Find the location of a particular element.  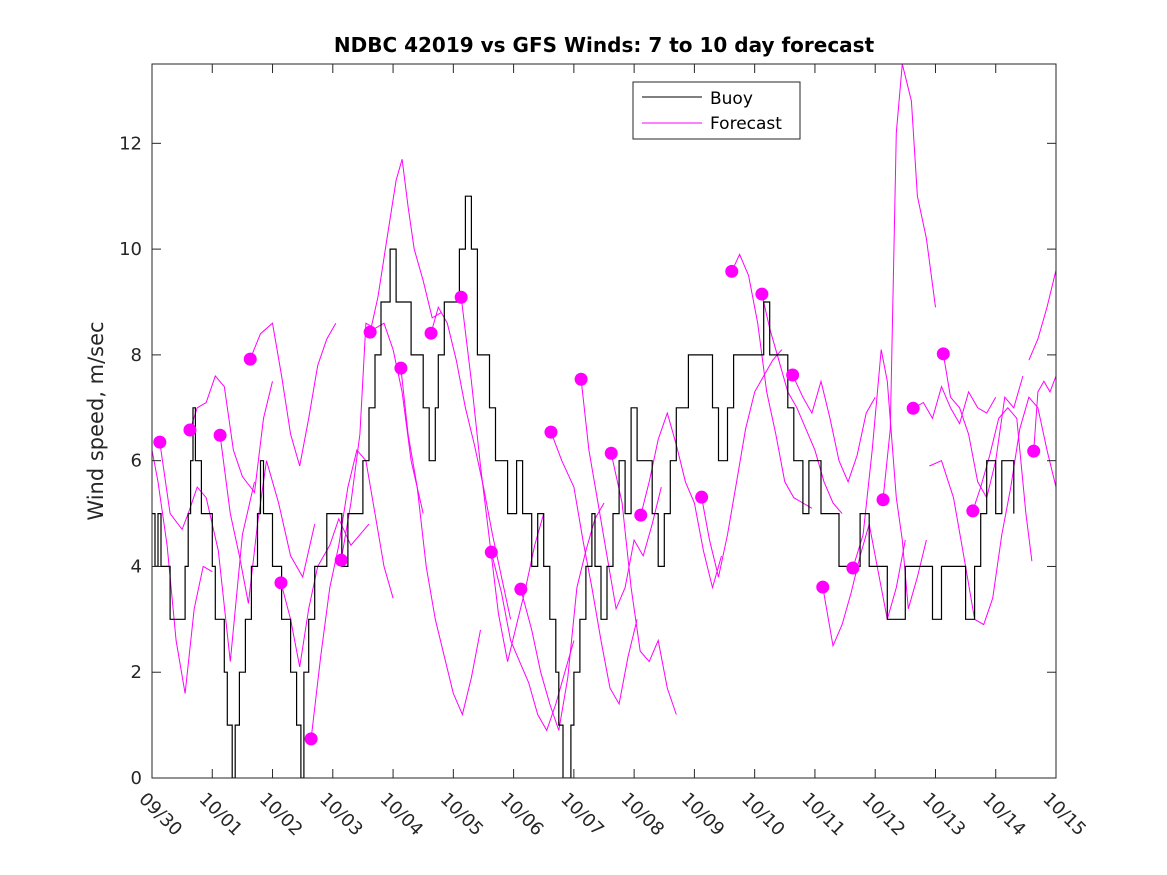

legend-box is located at coordinates (716, 110).